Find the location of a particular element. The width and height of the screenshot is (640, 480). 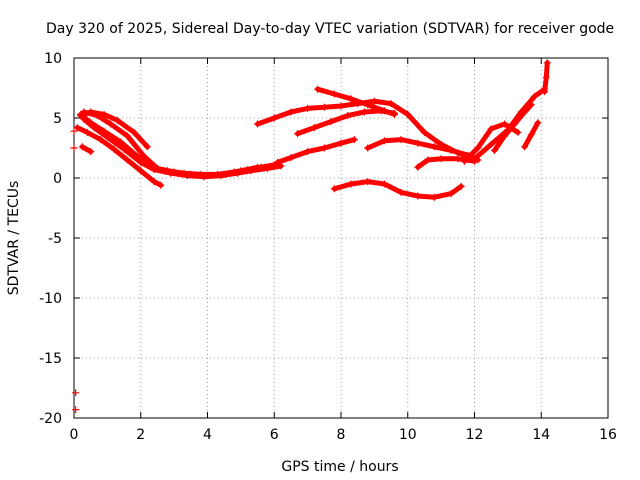

x-axis-label: GPS time / hours is located at coordinates (339, 467).